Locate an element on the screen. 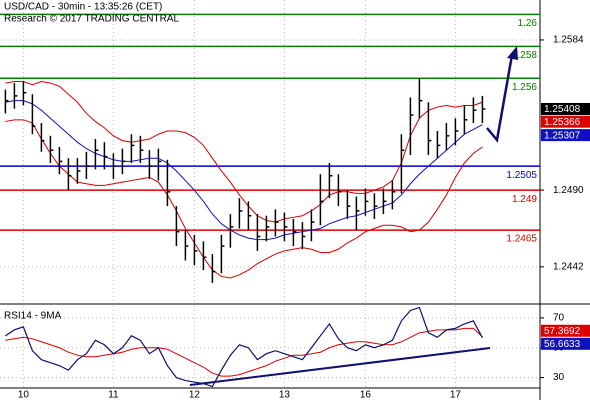 This screenshot has width=590, height=400. level-label: 1.26 is located at coordinates (528, 23).